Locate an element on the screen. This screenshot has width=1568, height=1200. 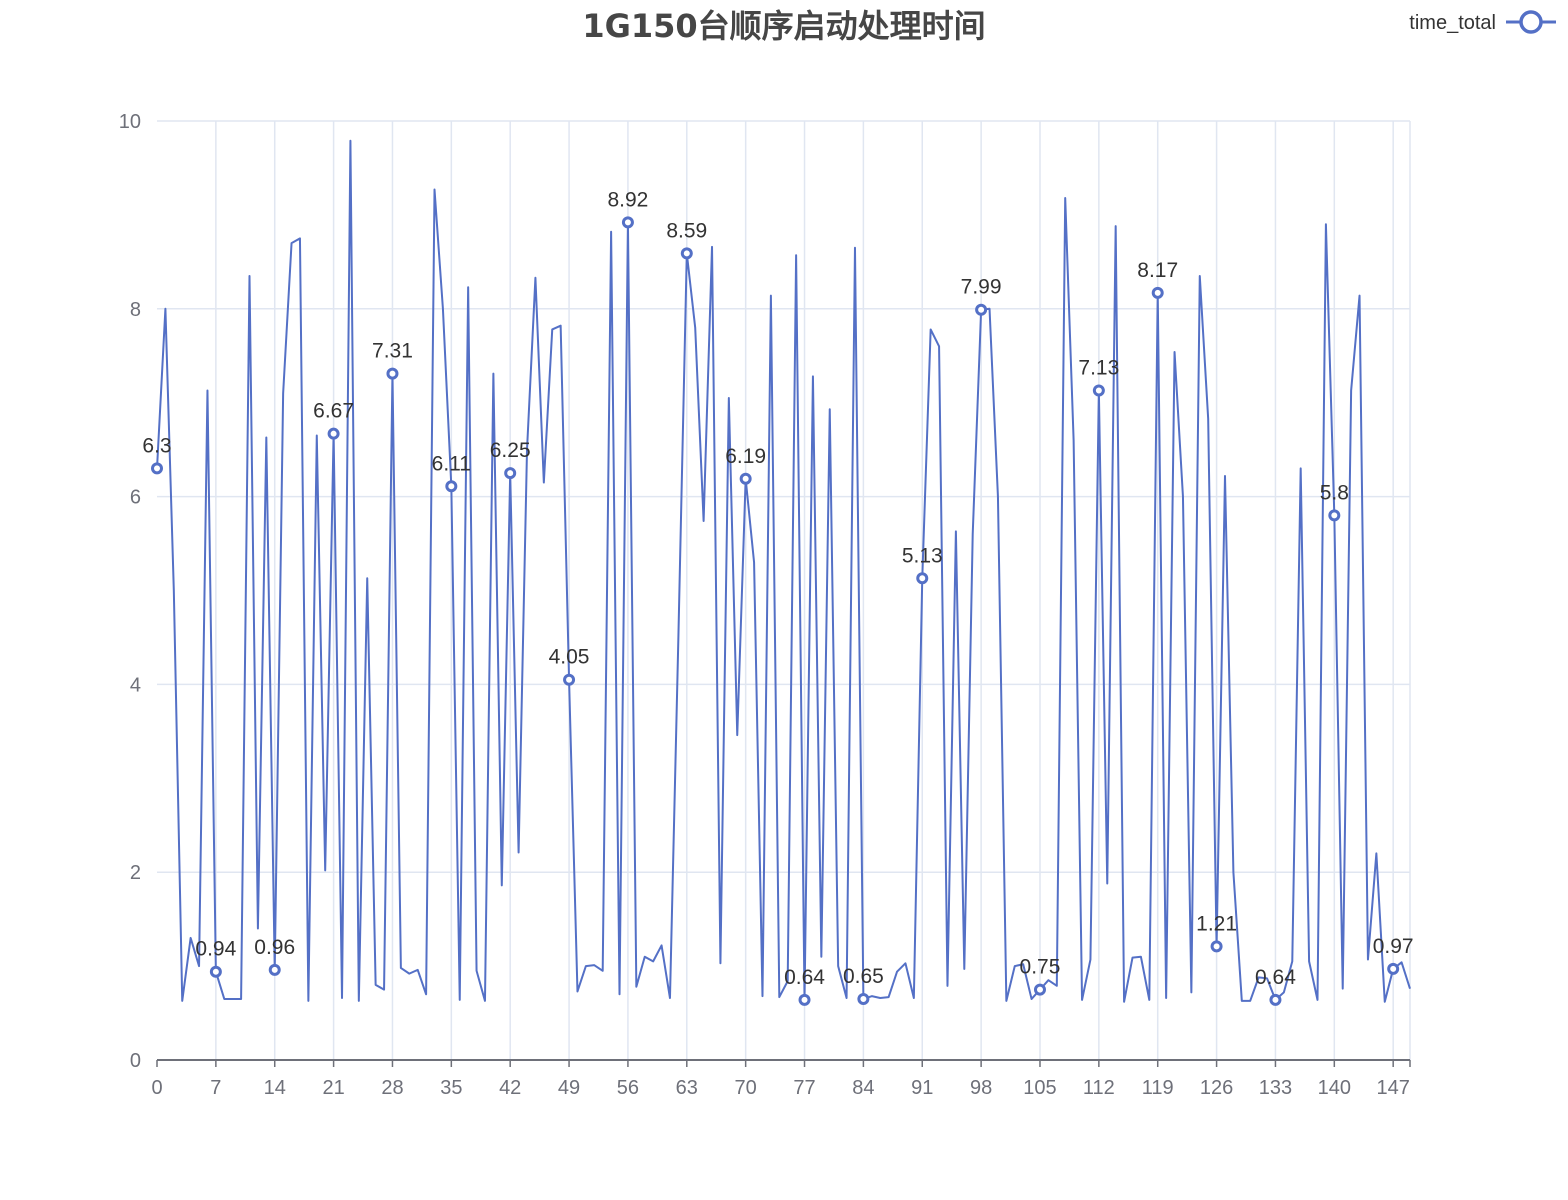
x-tick-label: 140 is located at coordinates (1334, 1088).